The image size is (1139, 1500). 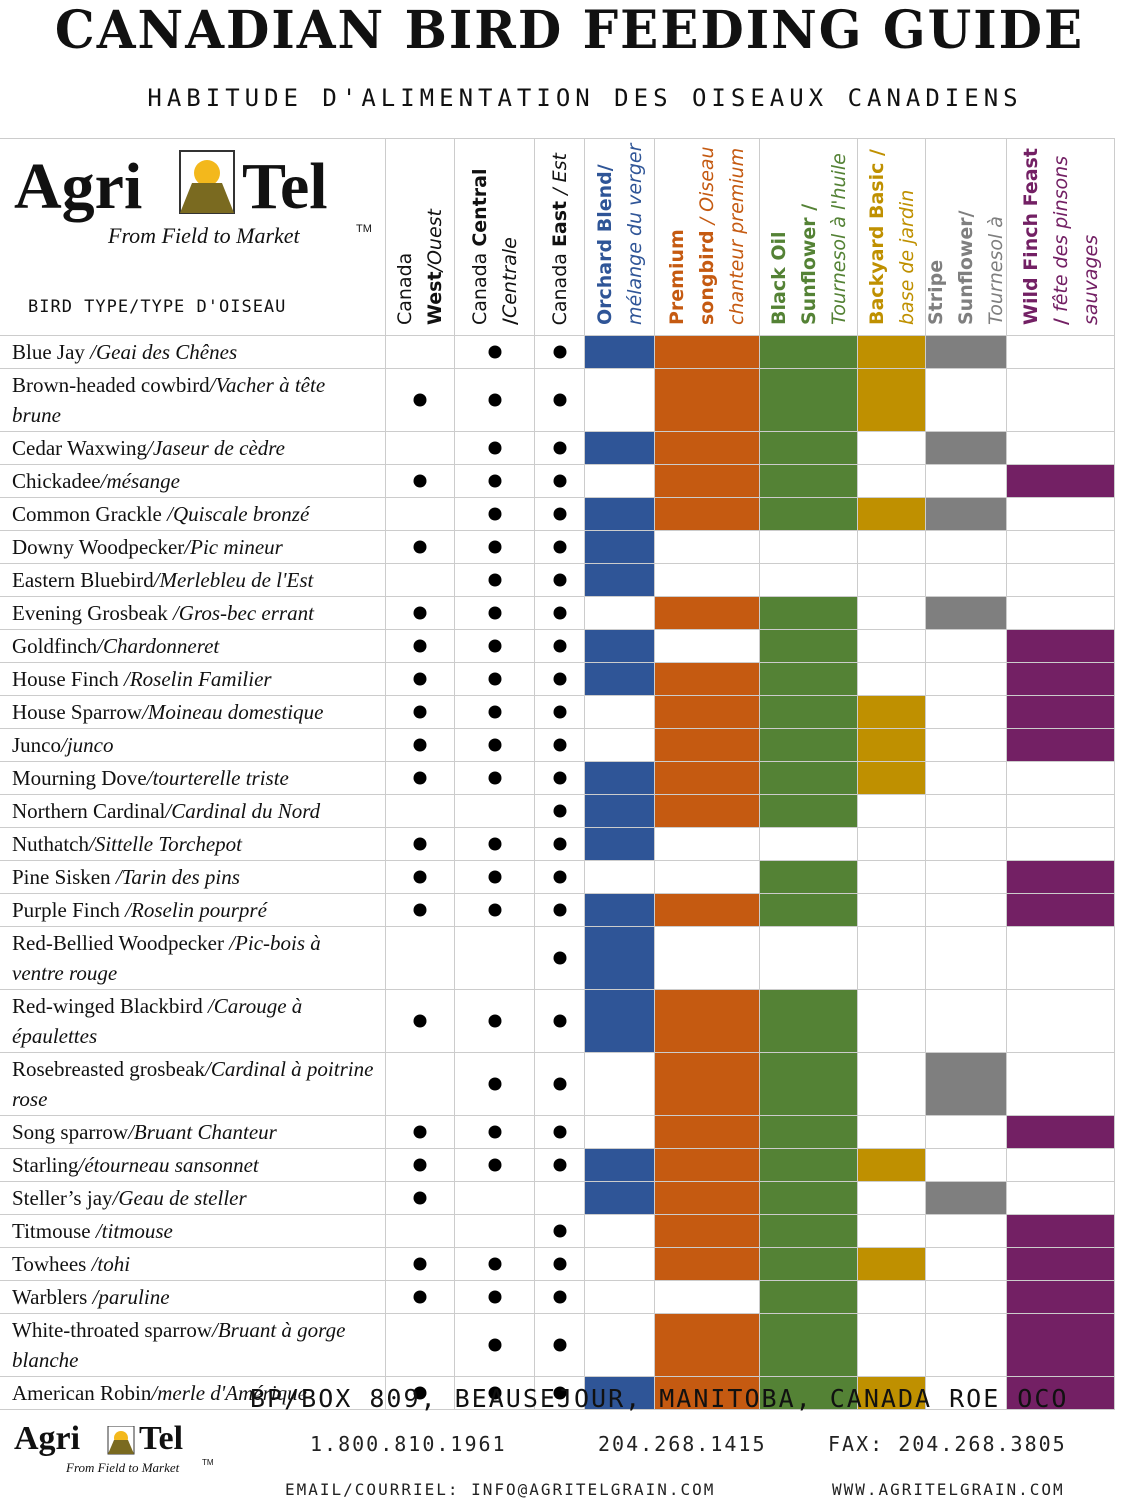 I want to click on bird-name-cell: Chickadee/mésange, so click(x=193, y=481).